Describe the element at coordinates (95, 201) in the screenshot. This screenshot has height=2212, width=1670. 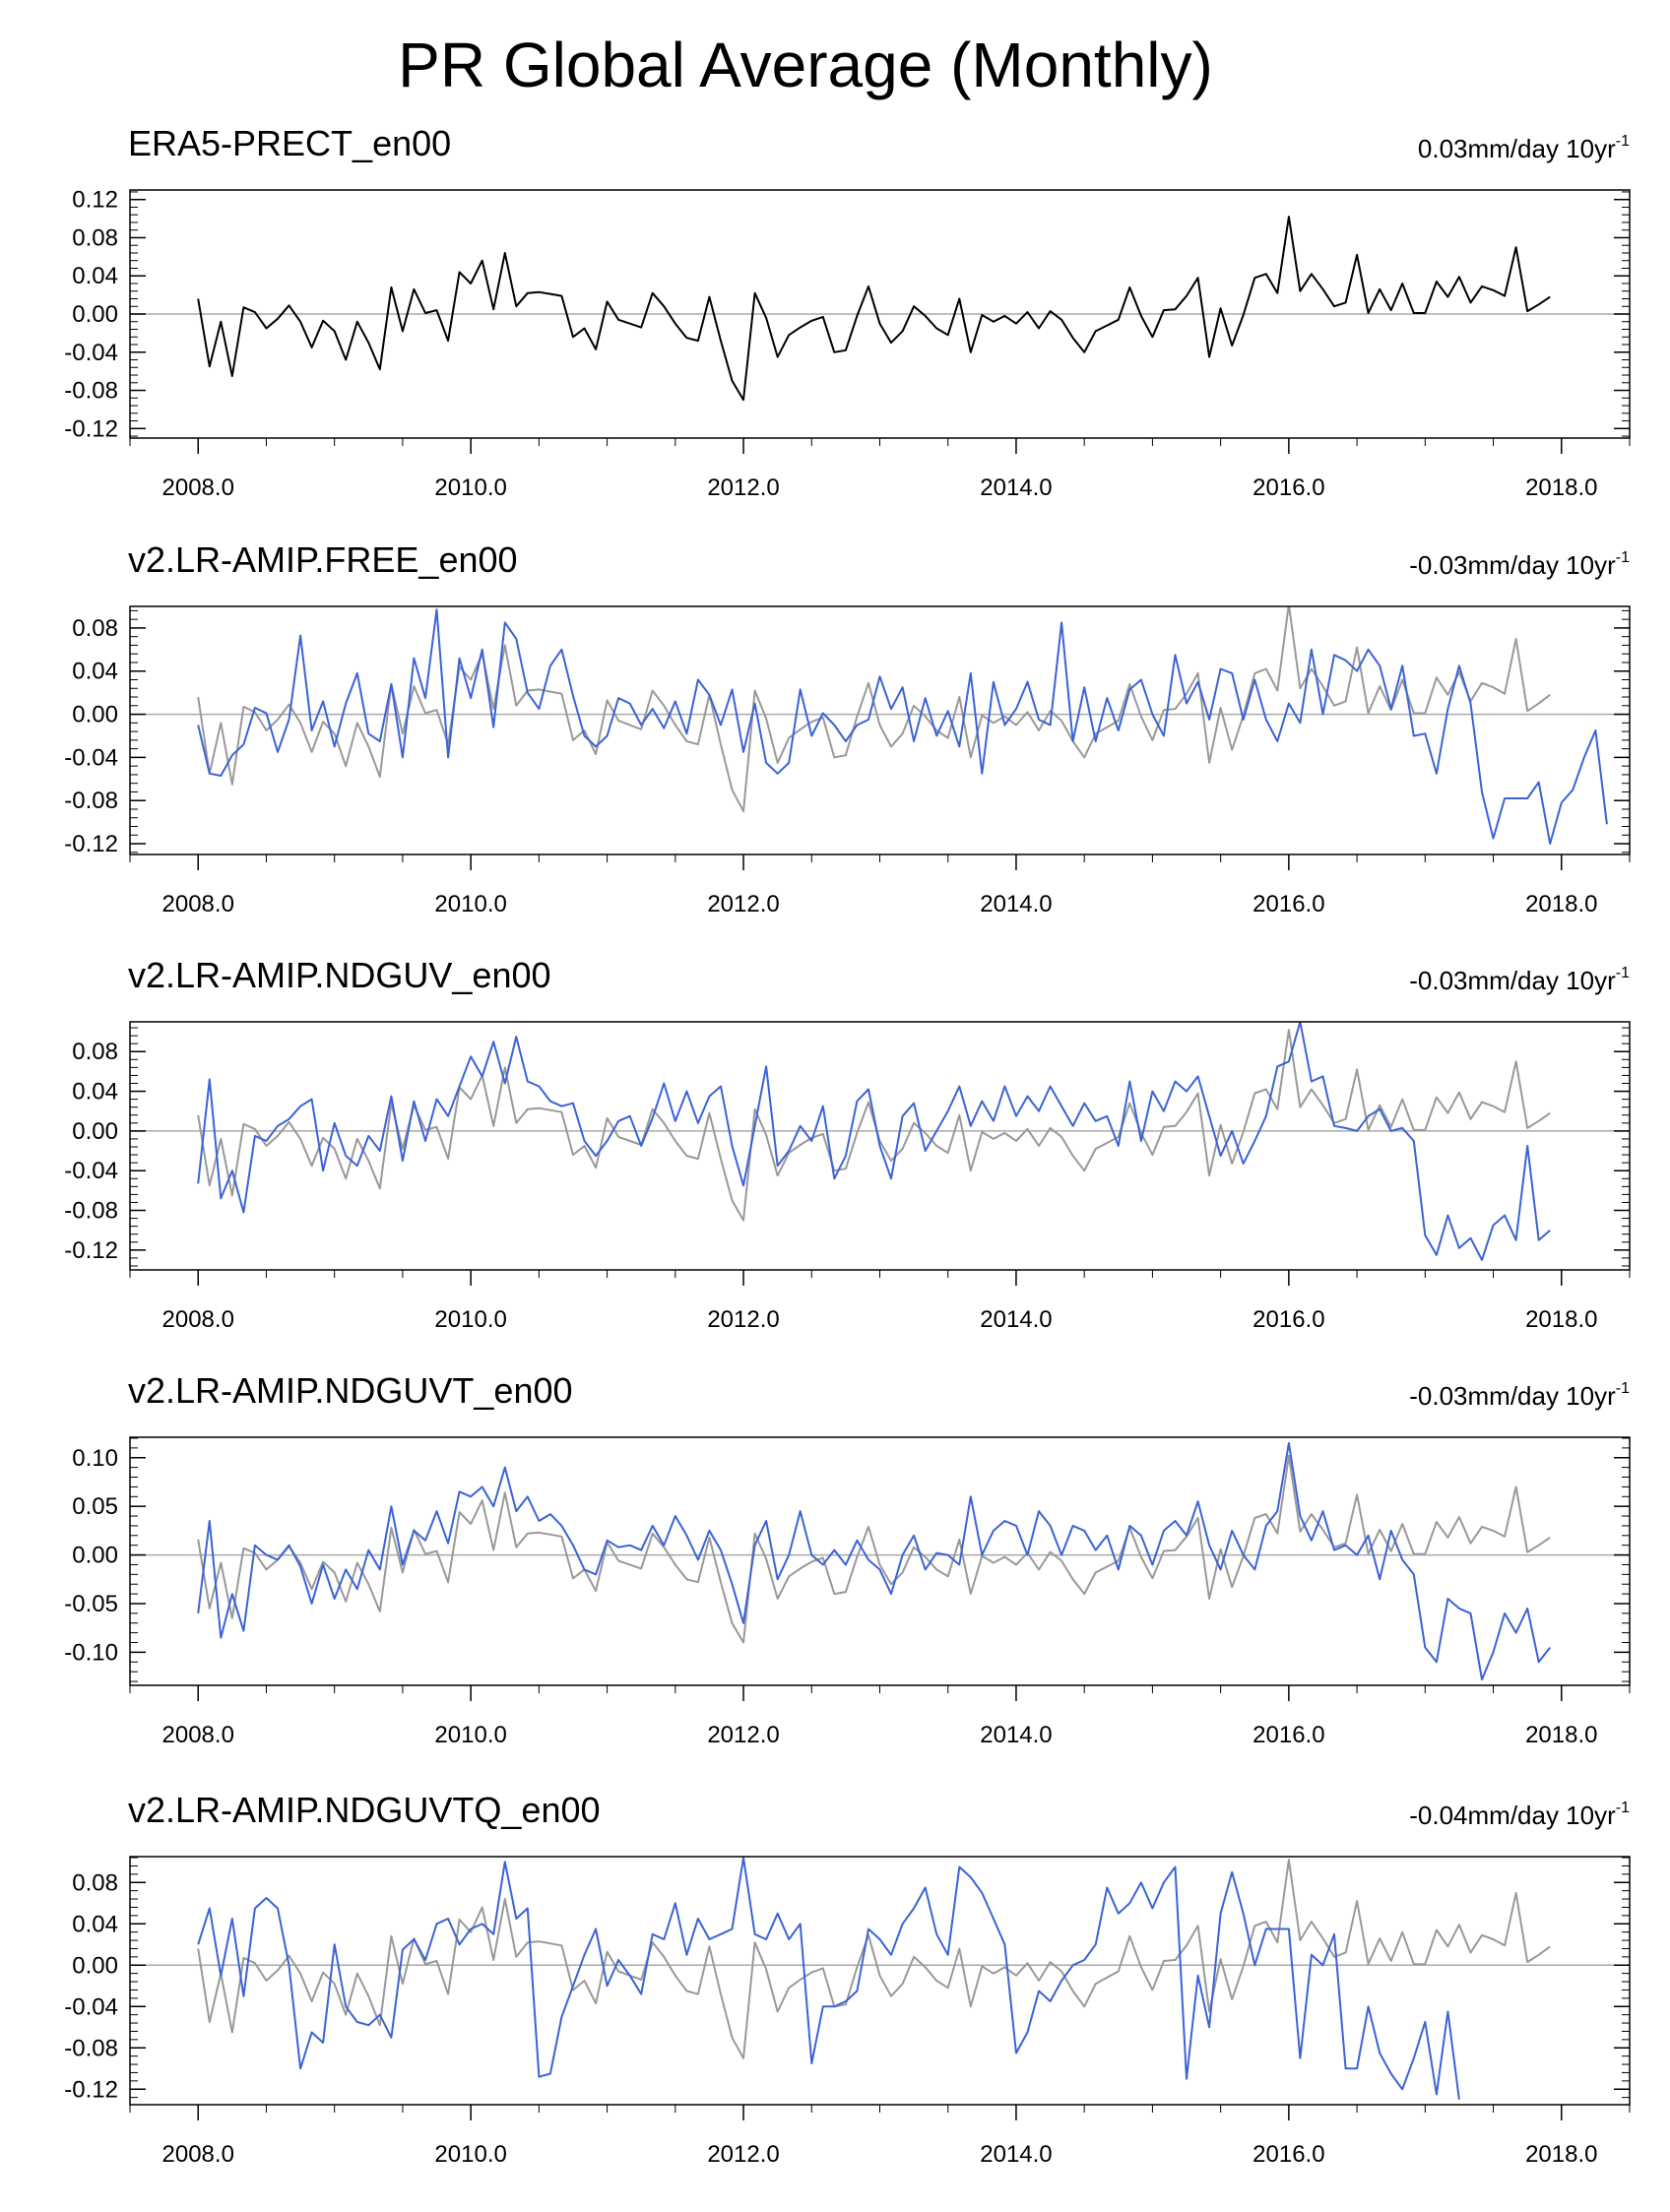
I see `y-tick-label: 0.12` at that location.